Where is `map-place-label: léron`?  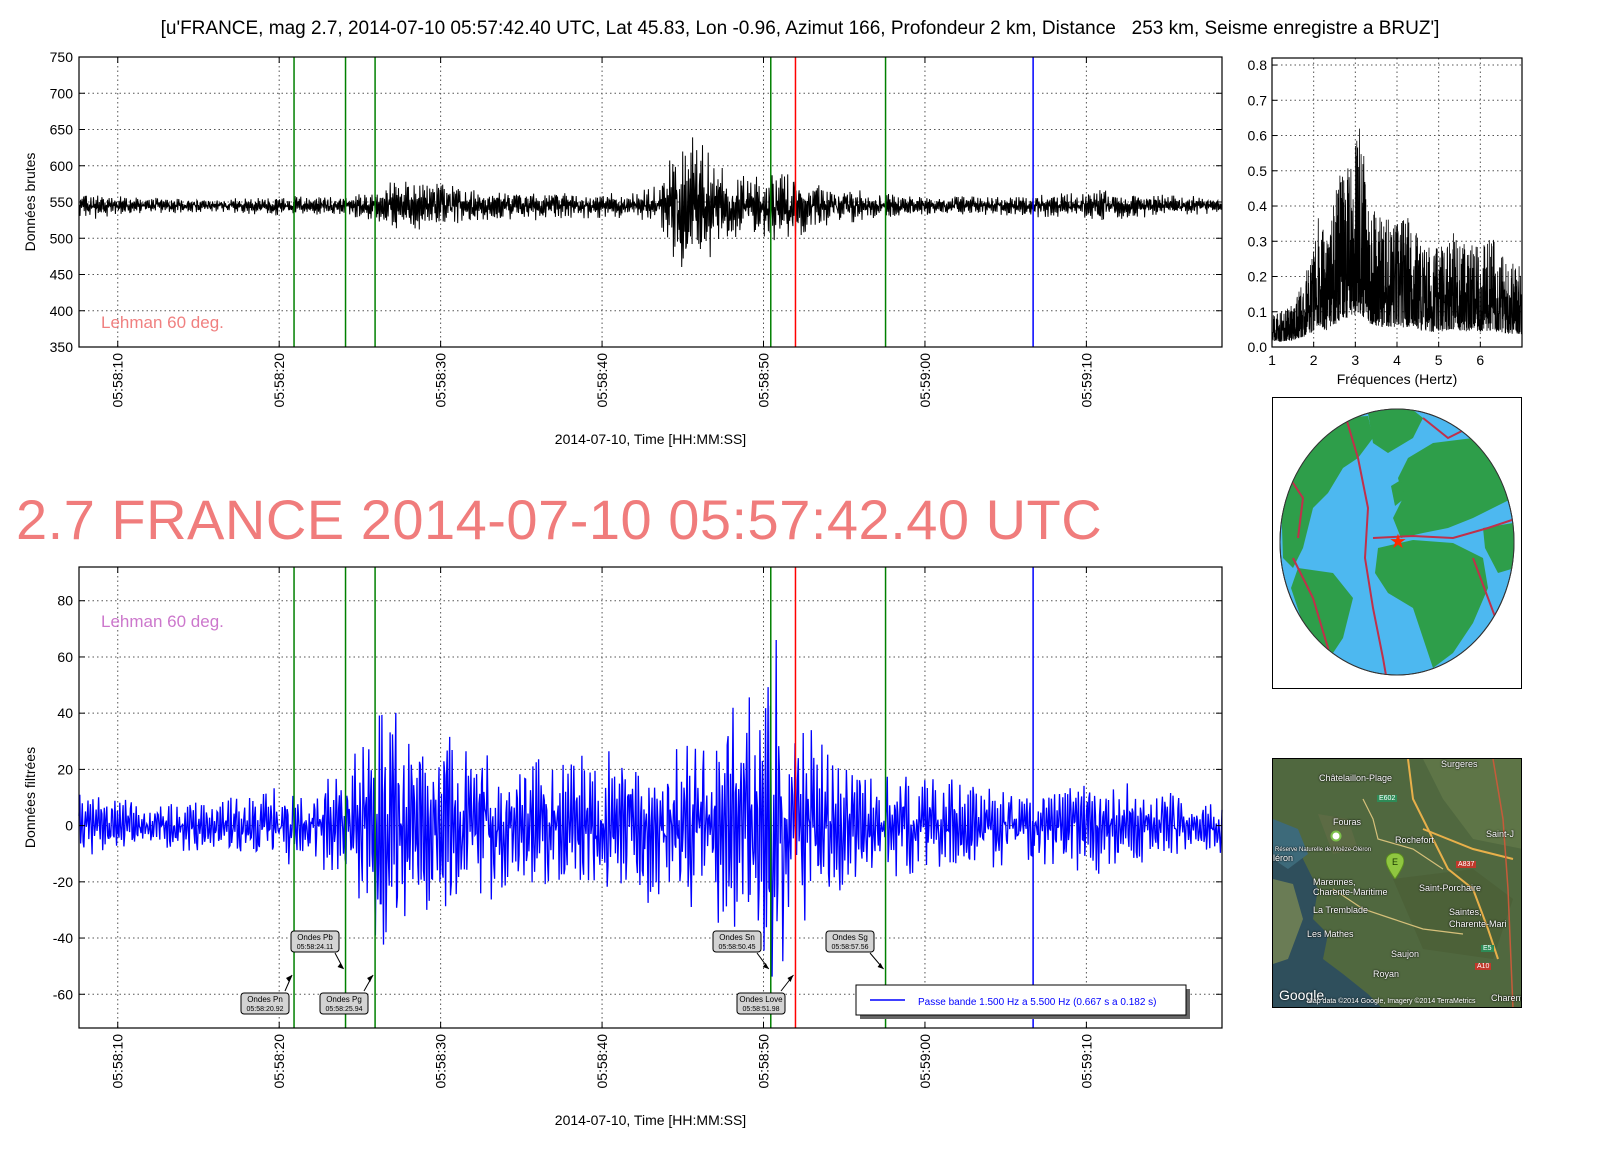 map-place-label: léron is located at coordinates (1283, 858).